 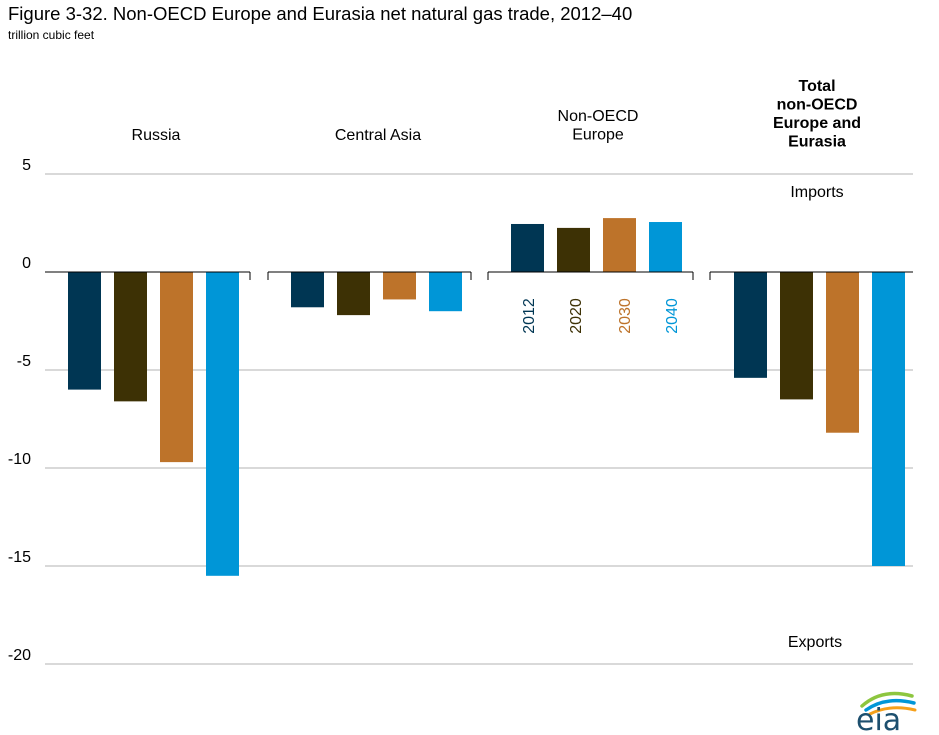 I want to click on legend-label-2012: 2012, so click(x=529, y=316).